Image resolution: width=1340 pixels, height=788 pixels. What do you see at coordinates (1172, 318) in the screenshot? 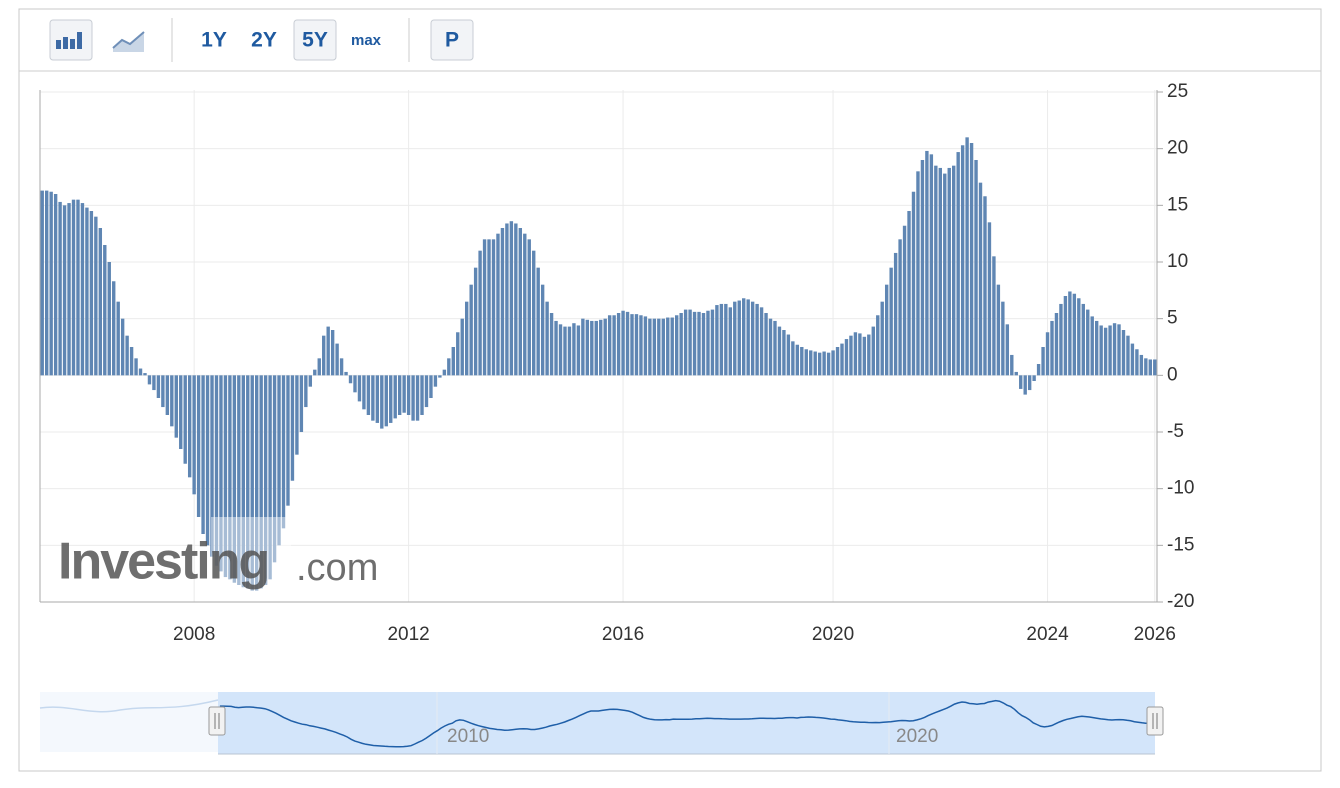
I see `y-tick-label: 5` at bounding box center [1172, 318].